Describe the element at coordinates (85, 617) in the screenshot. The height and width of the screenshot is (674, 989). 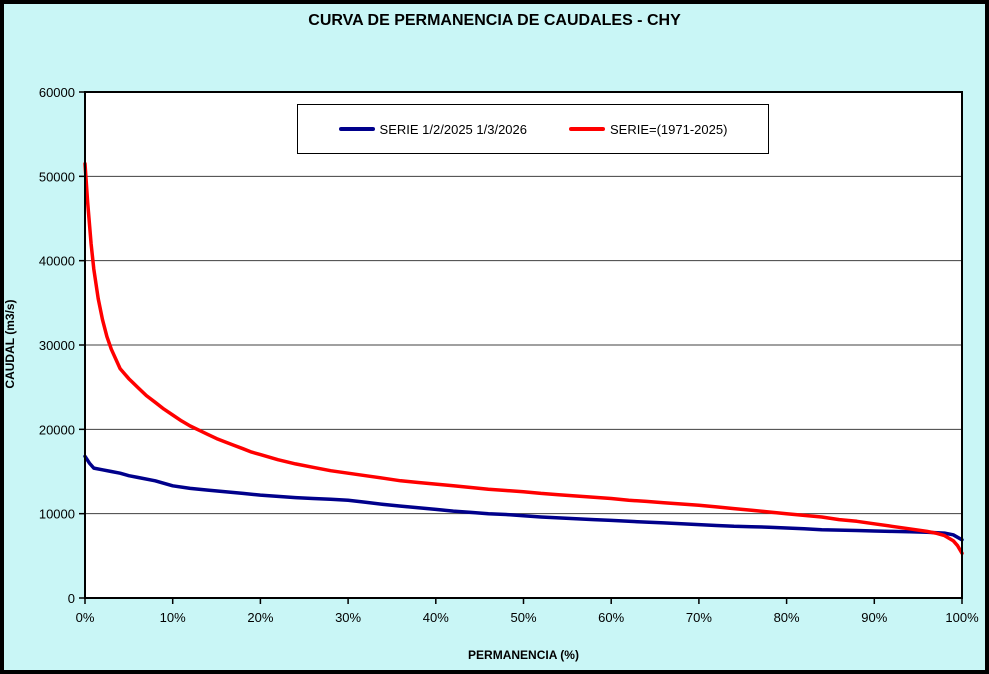
I see `x-tick-label: 0%` at that location.